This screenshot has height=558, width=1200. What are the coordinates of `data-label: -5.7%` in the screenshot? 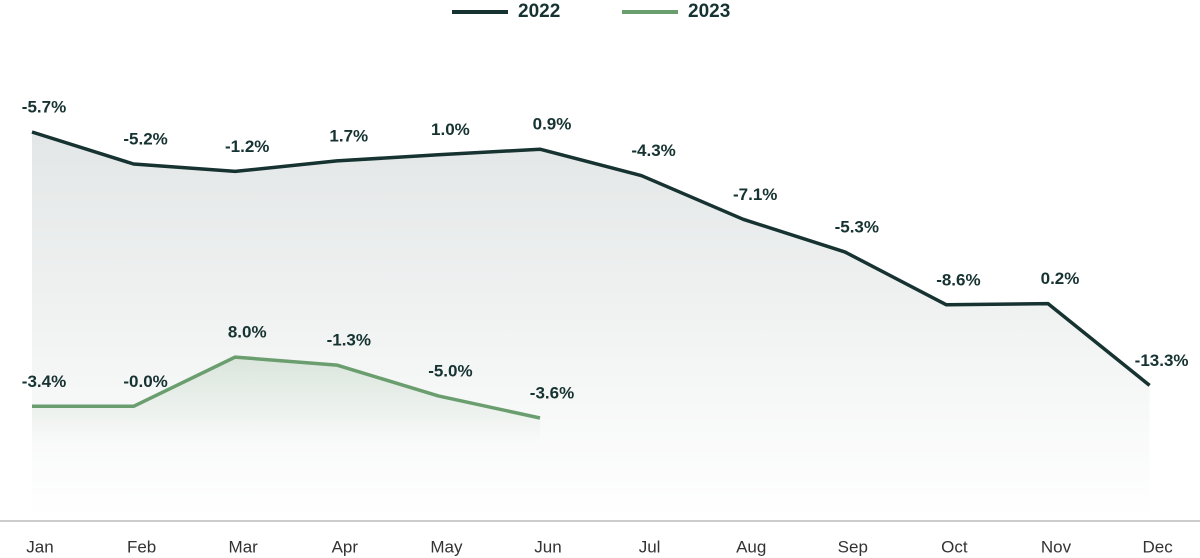 It's located at (44, 106).